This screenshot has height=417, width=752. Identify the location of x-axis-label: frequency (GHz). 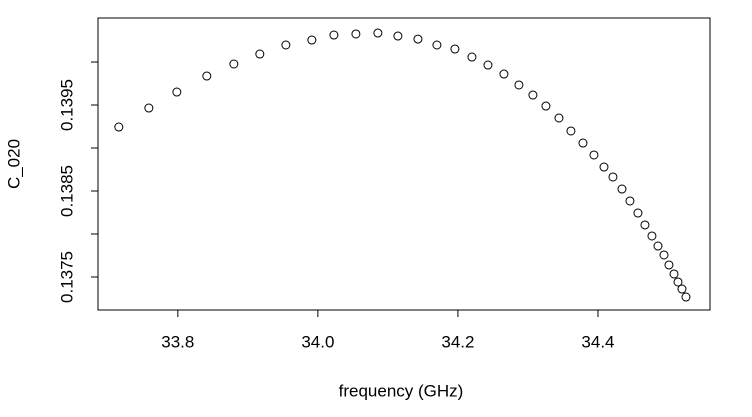
(401, 390).